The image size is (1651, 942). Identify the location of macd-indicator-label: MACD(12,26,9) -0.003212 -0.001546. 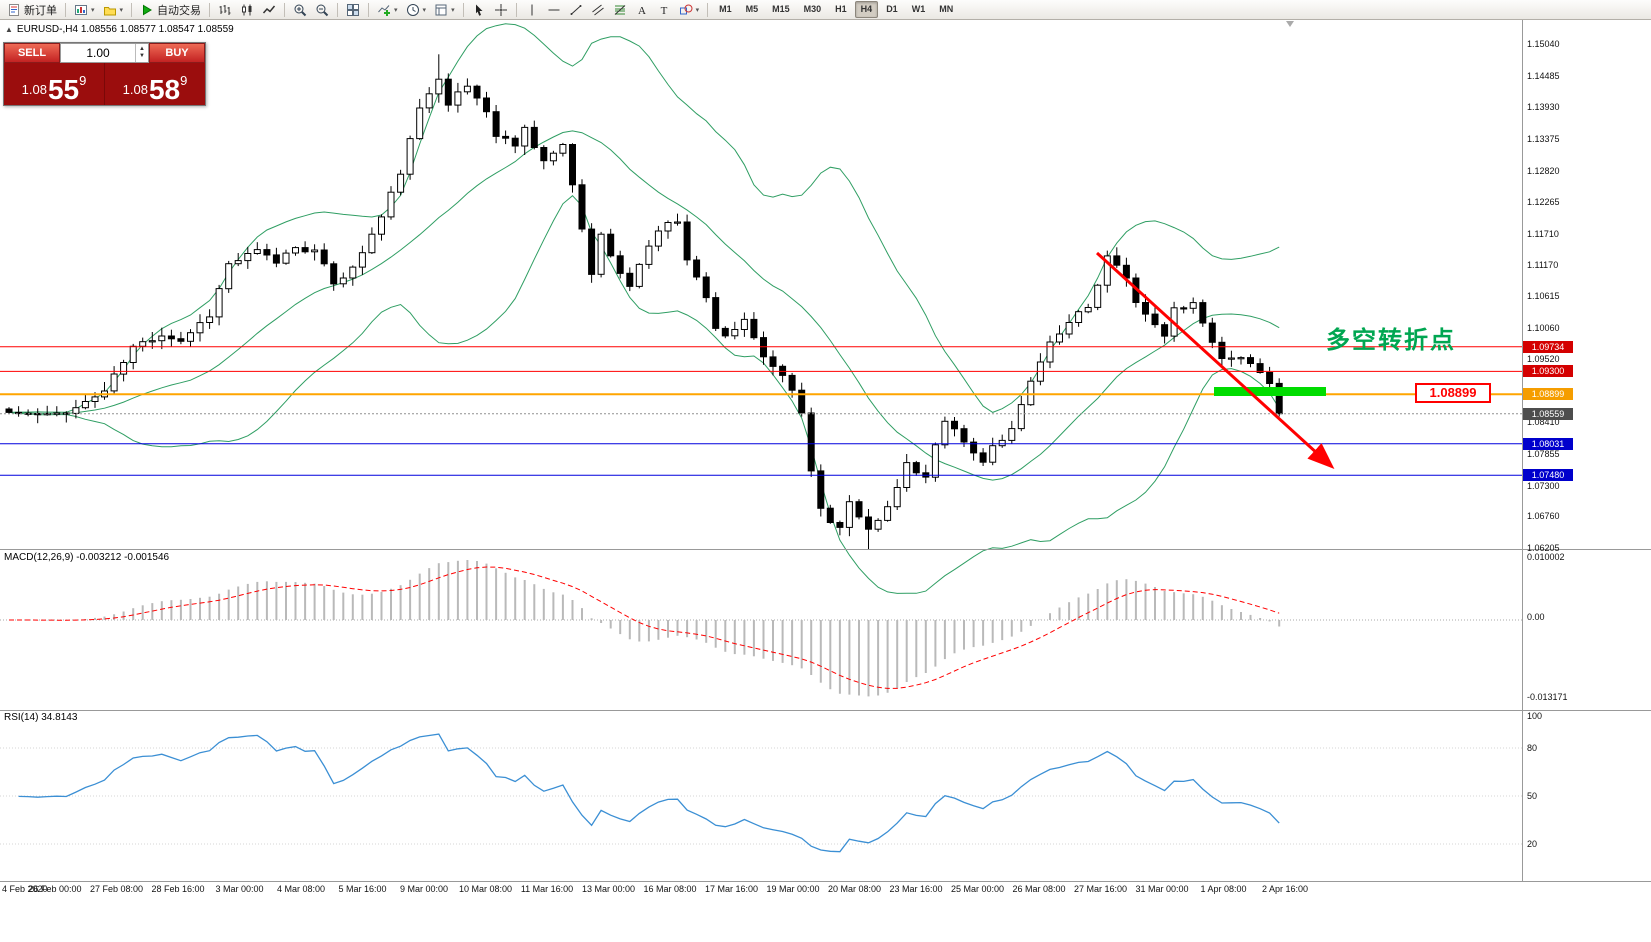
(87, 557).